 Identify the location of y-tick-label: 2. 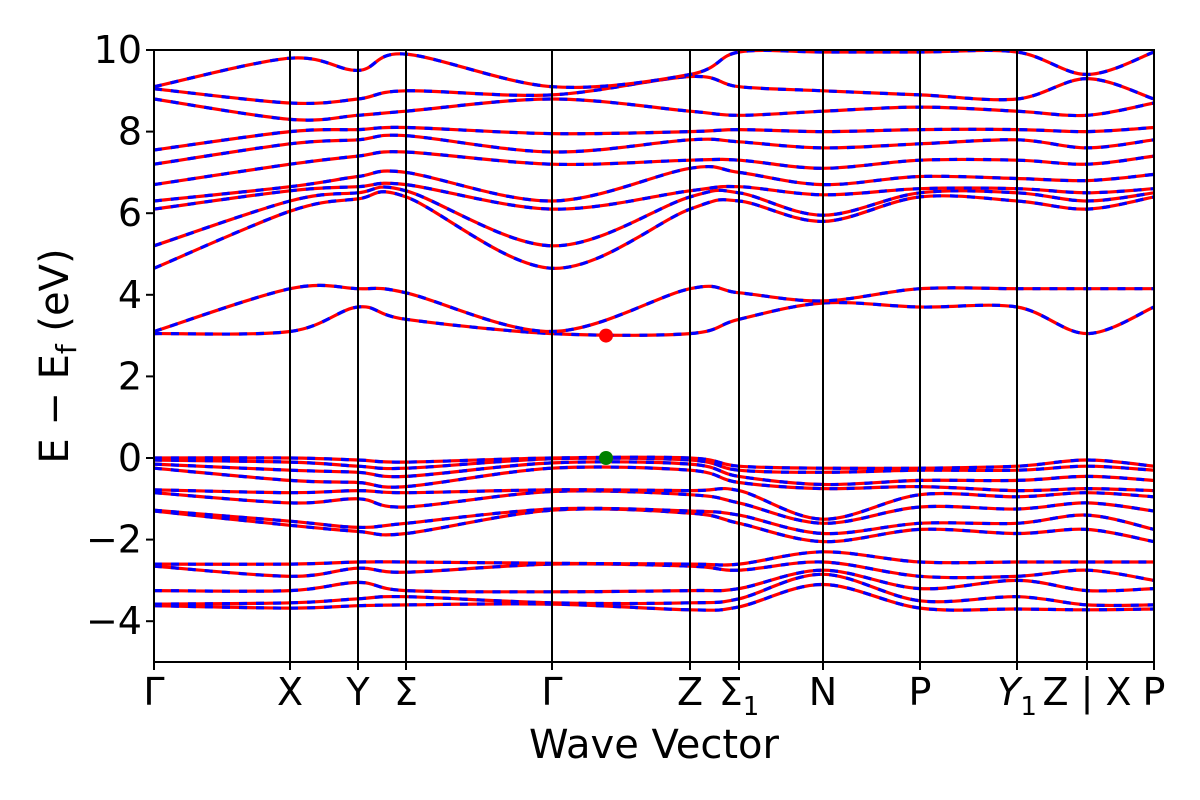
(130, 376).